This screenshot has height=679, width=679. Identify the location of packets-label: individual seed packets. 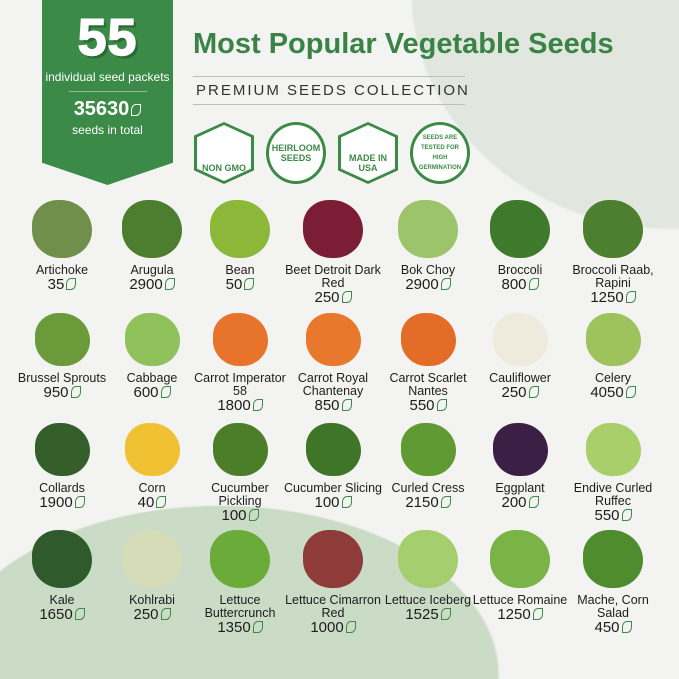
(107, 77).